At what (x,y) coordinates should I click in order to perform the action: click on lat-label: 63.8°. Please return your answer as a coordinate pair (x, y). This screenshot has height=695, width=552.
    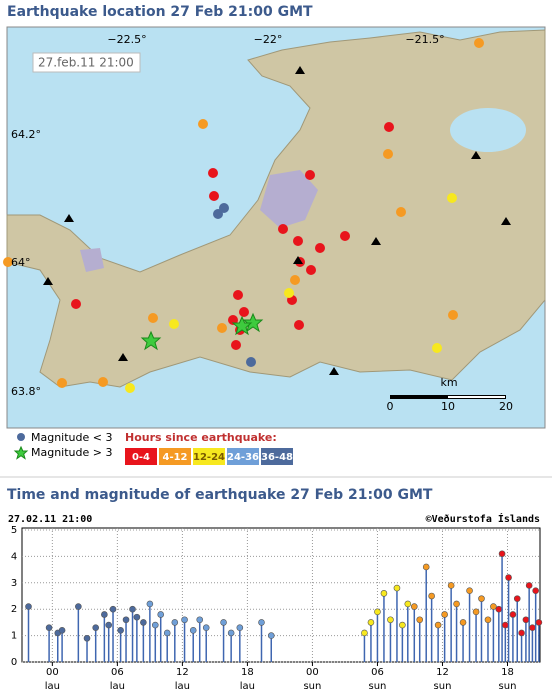
    Looking at the image, I should click on (26, 391).